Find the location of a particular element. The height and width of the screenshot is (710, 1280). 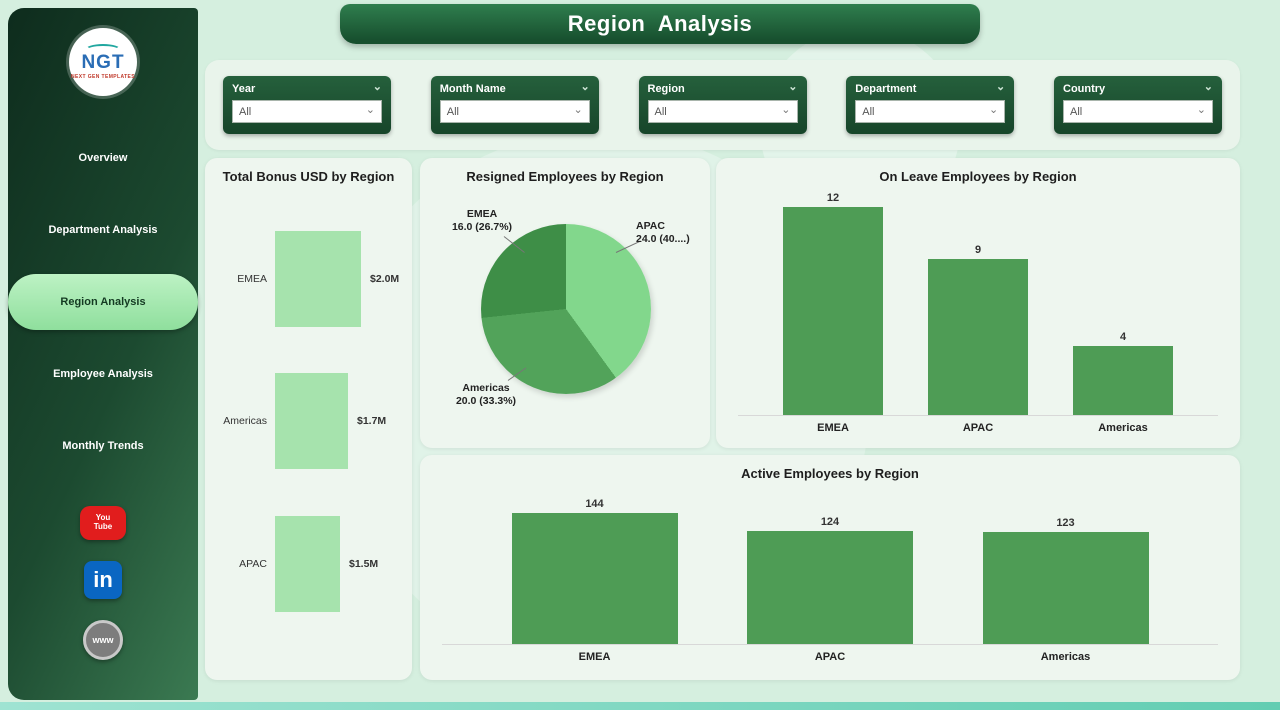

filter-month-name: Month Name ⌄ All ⌄ is located at coordinates (514, 105).